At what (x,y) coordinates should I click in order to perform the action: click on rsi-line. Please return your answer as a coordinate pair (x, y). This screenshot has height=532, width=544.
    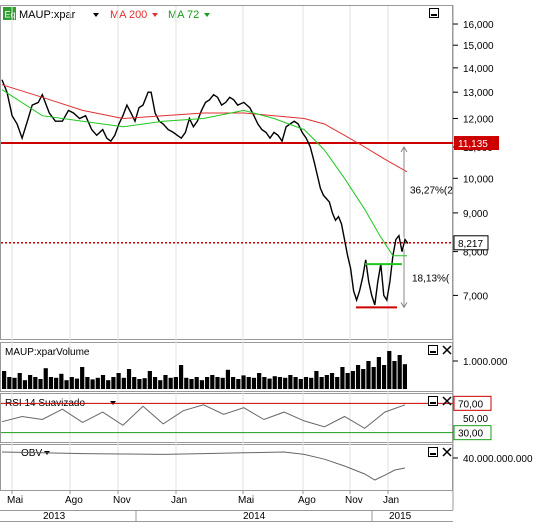
    Looking at the image, I should click on (203, 416).